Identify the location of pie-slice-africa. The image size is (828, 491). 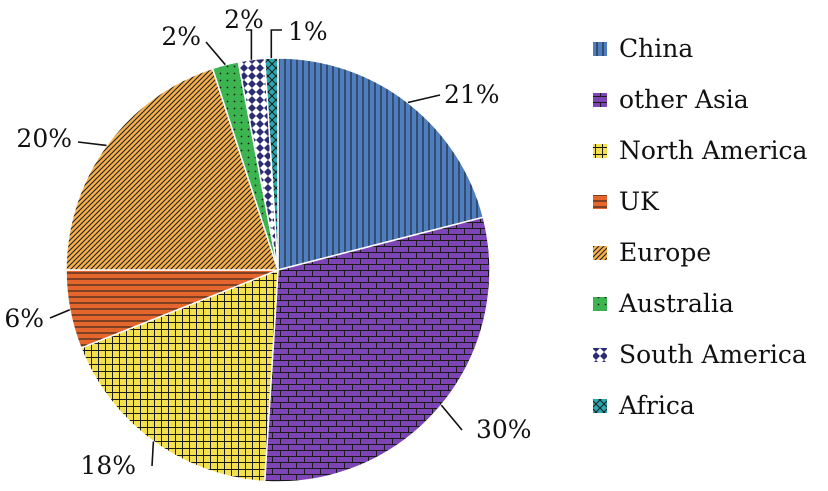
(271, 164).